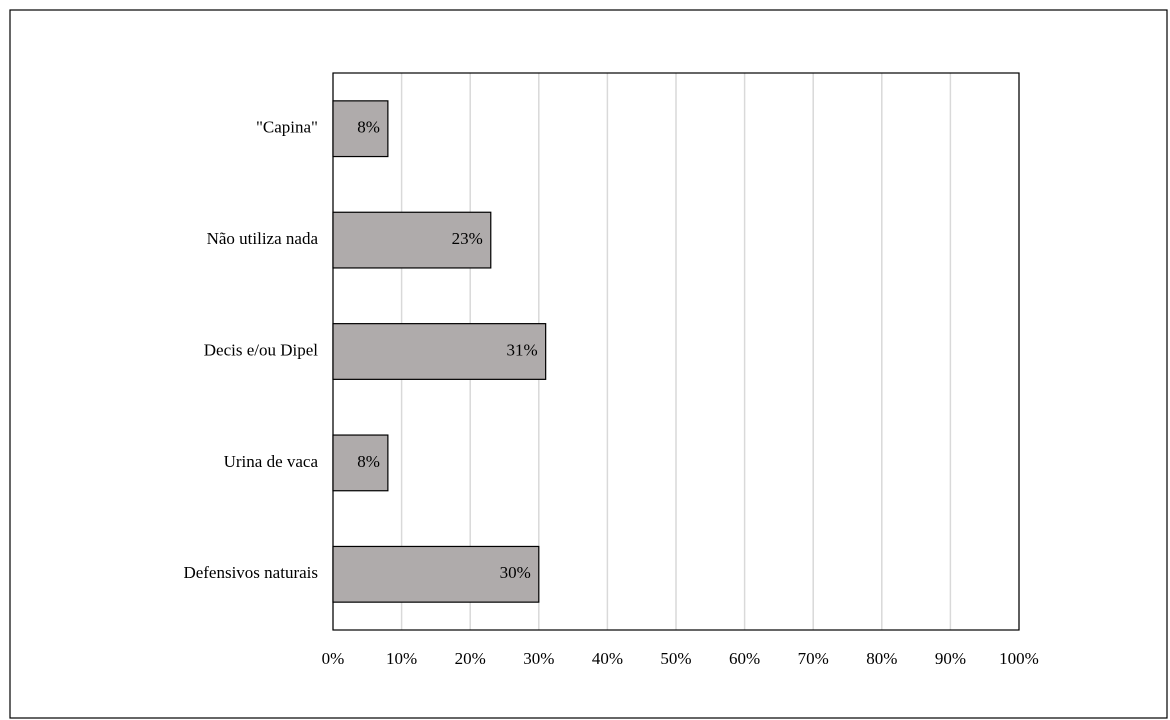 The width and height of the screenshot is (1170, 720). What do you see at coordinates (538, 658) in the screenshot?
I see `x-tick-label: 30%` at bounding box center [538, 658].